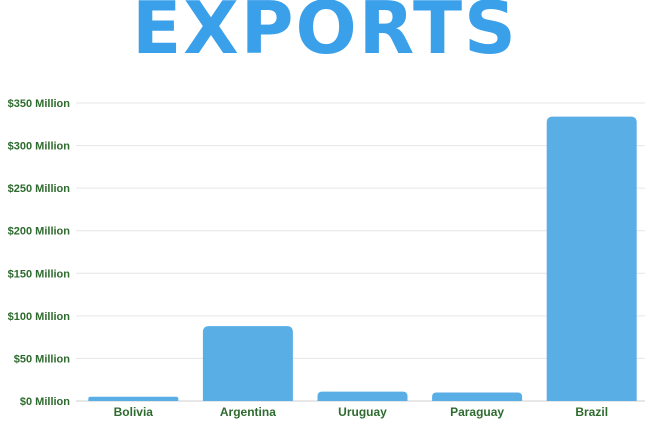 This screenshot has height=433, width=650. Describe the element at coordinates (39, 189) in the screenshot. I see `y-tick-label: $250 Million` at that location.